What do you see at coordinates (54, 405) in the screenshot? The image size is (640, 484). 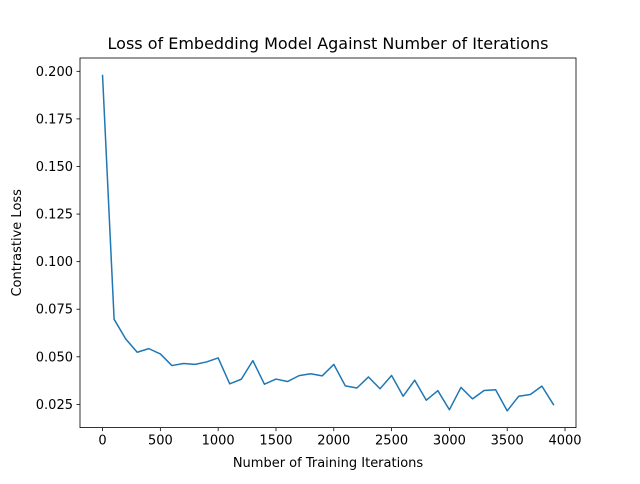 I see `y-tick-label: 0.025` at bounding box center [54, 405].